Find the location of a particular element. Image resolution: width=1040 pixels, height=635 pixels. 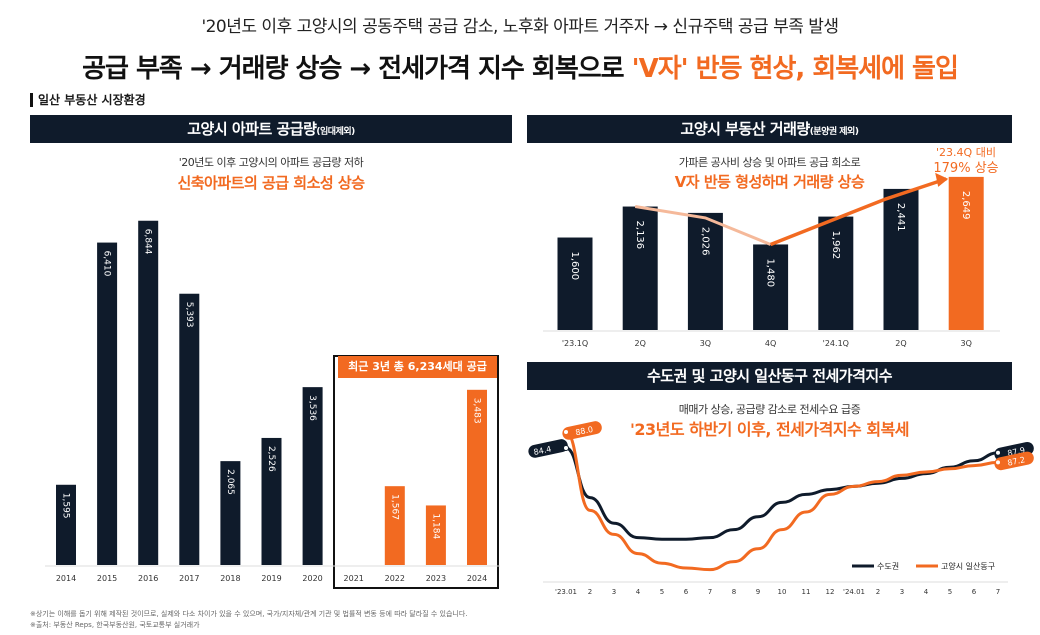

supply-chart-title: 고양시 아파트 공급량(임대제외) is located at coordinates (271, 129).